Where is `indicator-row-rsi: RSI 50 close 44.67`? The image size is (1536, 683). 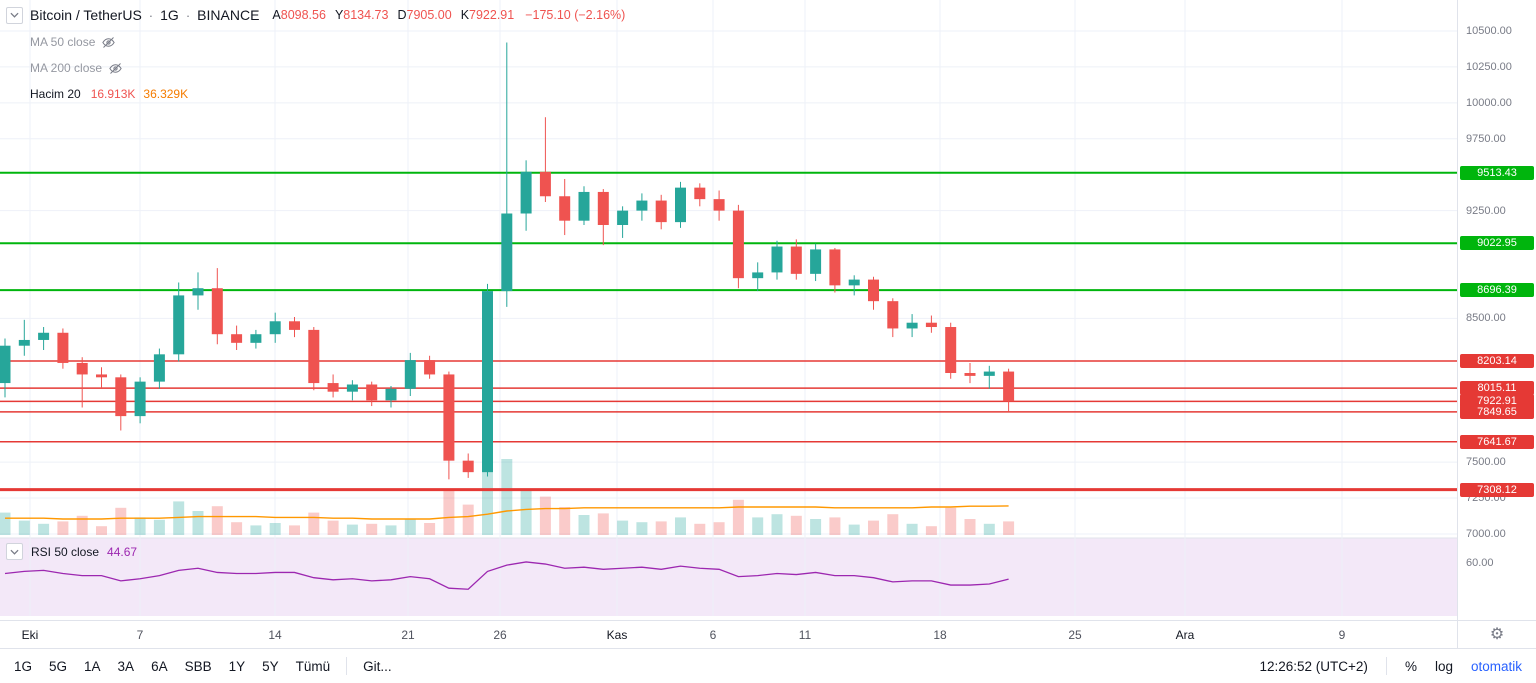 indicator-row-rsi: RSI 50 close 44.67 is located at coordinates (71, 551).